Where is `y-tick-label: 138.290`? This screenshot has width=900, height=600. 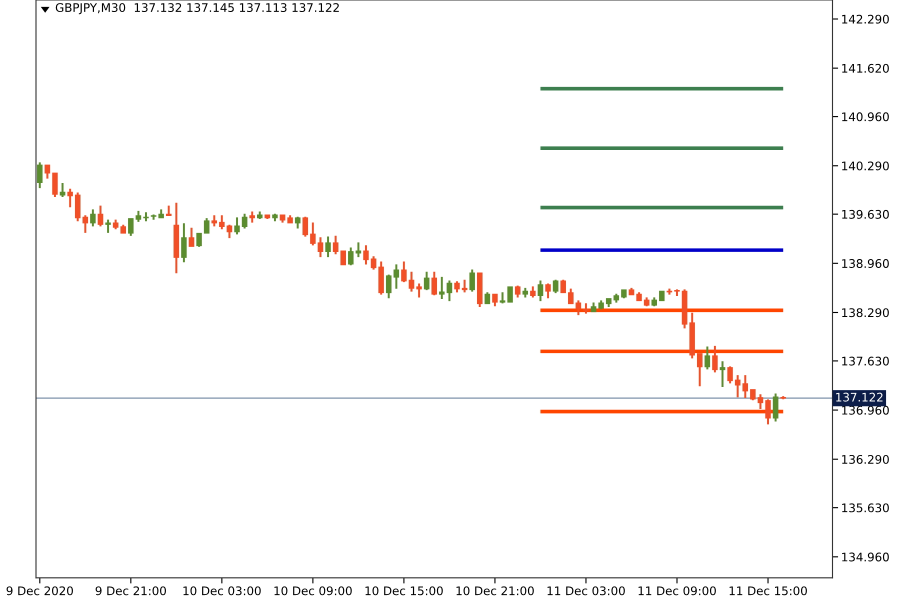 y-tick-label: 138.290 is located at coordinates (865, 313).